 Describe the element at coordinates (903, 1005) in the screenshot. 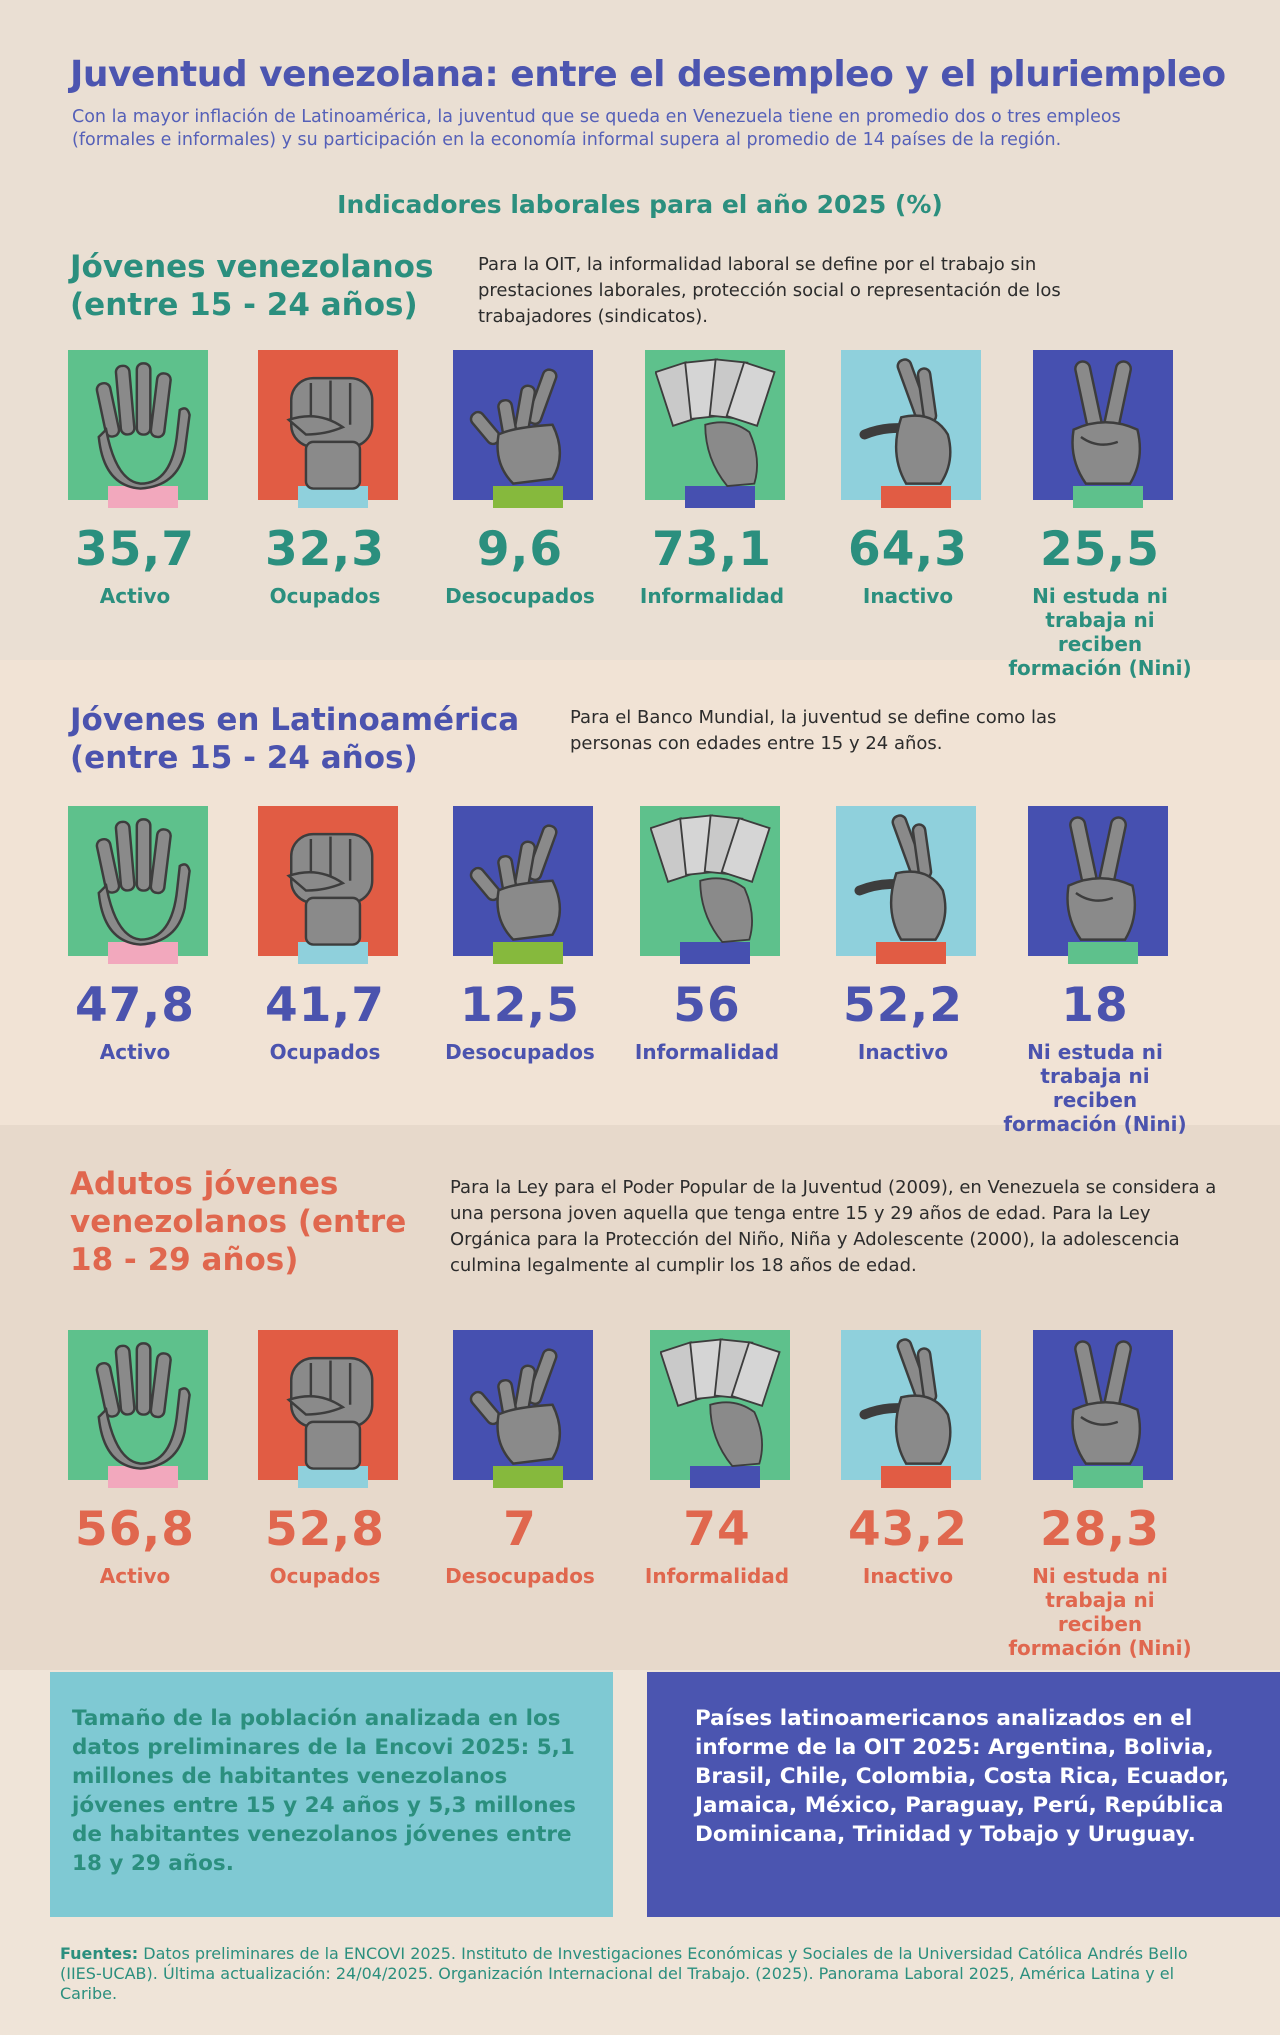

I see `indicator-value: 52,2` at that location.